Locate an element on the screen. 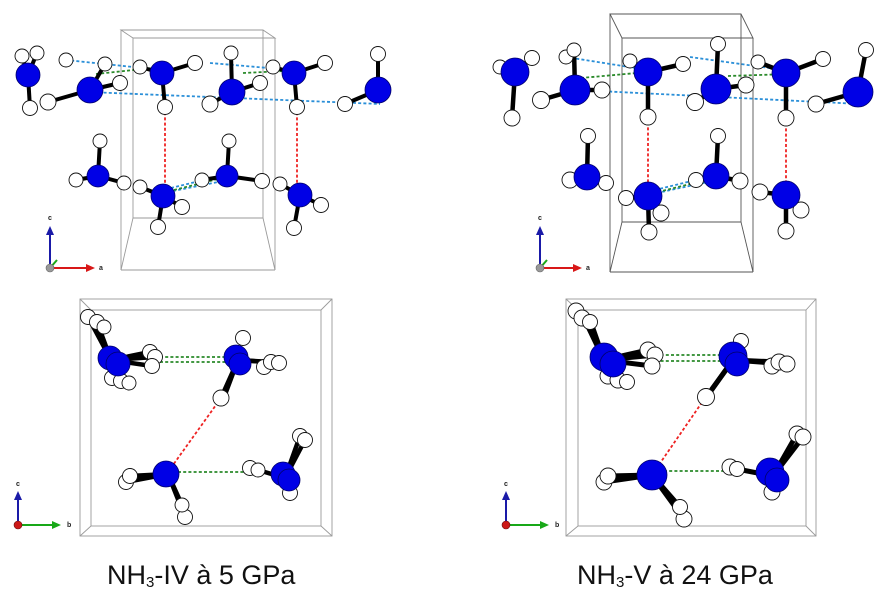 Image resolution: width=874 pixels, height=602 pixels. panel-nh3-v-top-view: c b is located at coordinates (659, 417).